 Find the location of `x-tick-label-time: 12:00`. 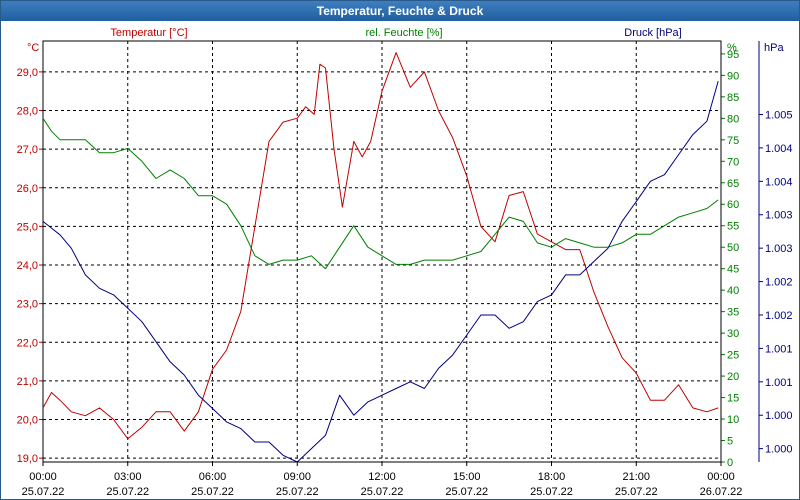

x-tick-label-time: 12:00 is located at coordinates (382, 477).